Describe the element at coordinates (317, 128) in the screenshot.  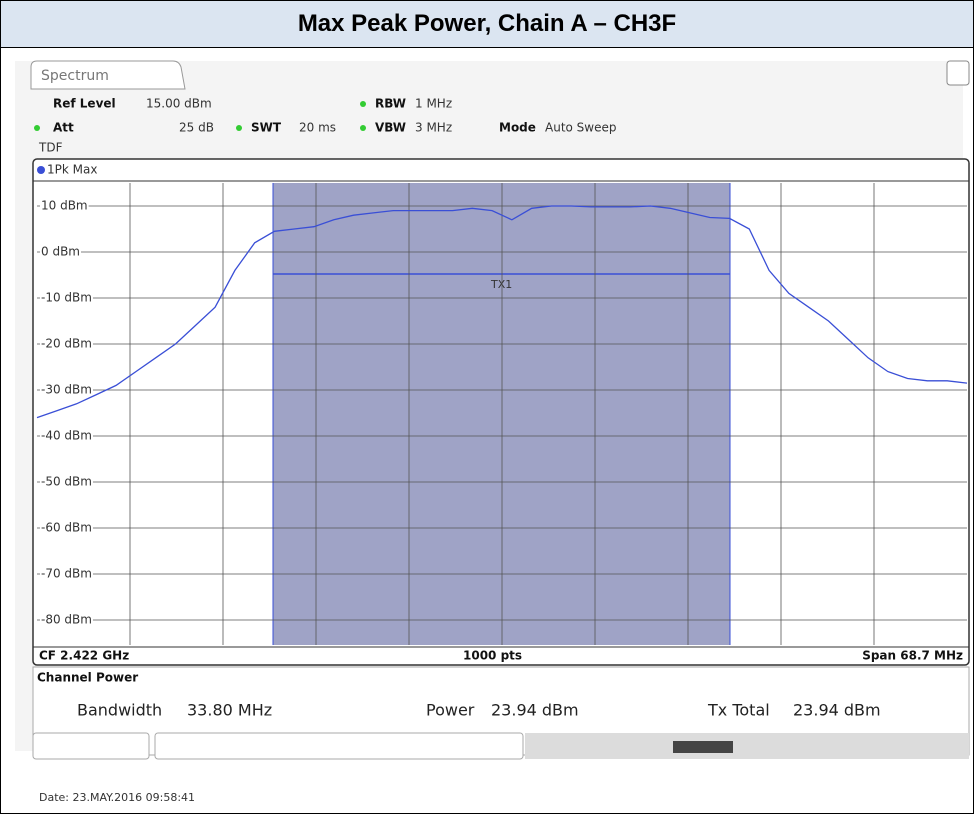
I see `value: 20 ms` at that location.